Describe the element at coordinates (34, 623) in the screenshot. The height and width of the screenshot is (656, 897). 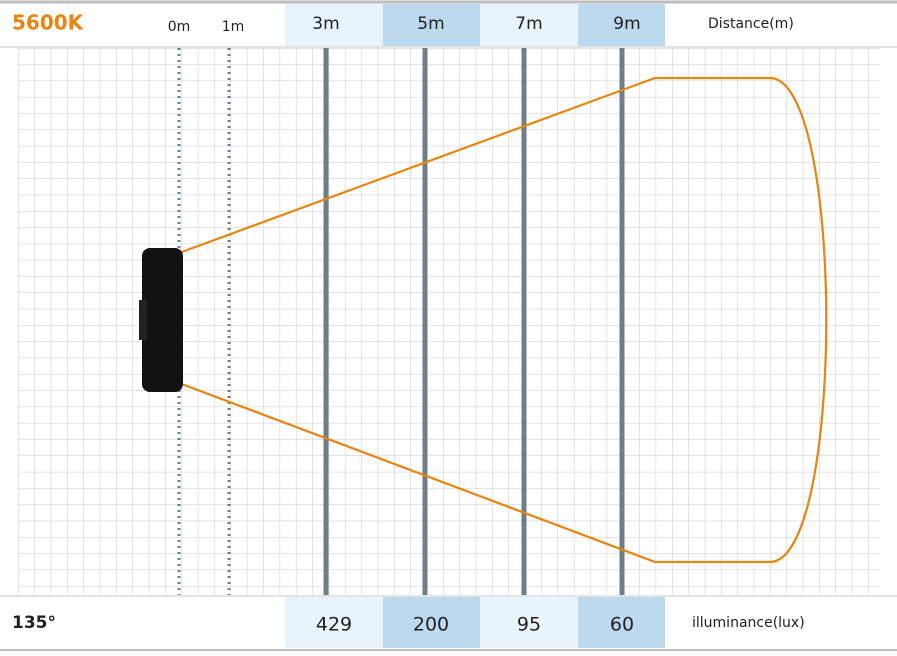
I see `beam-angle: 135°` at that location.